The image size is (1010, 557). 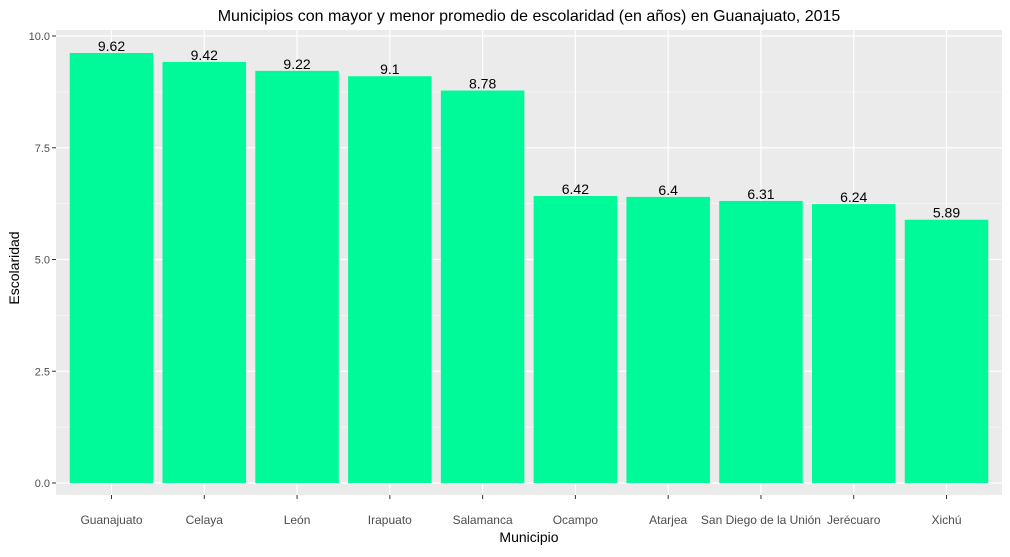 I want to click on y-axis: 0.0 2.5 5.0 7.5 10.0, so click(x=42, y=260).